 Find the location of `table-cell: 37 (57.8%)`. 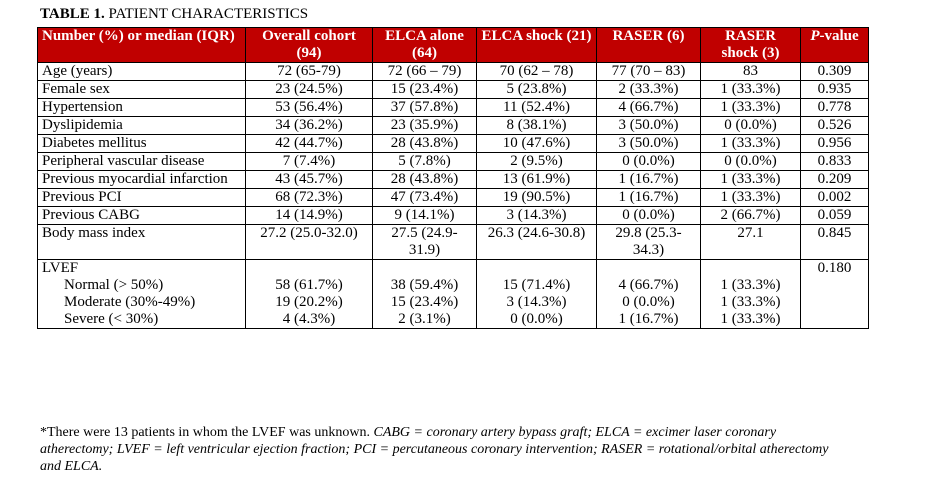

table-cell: 37 (57.8%) is located at coordinates (424, 107).